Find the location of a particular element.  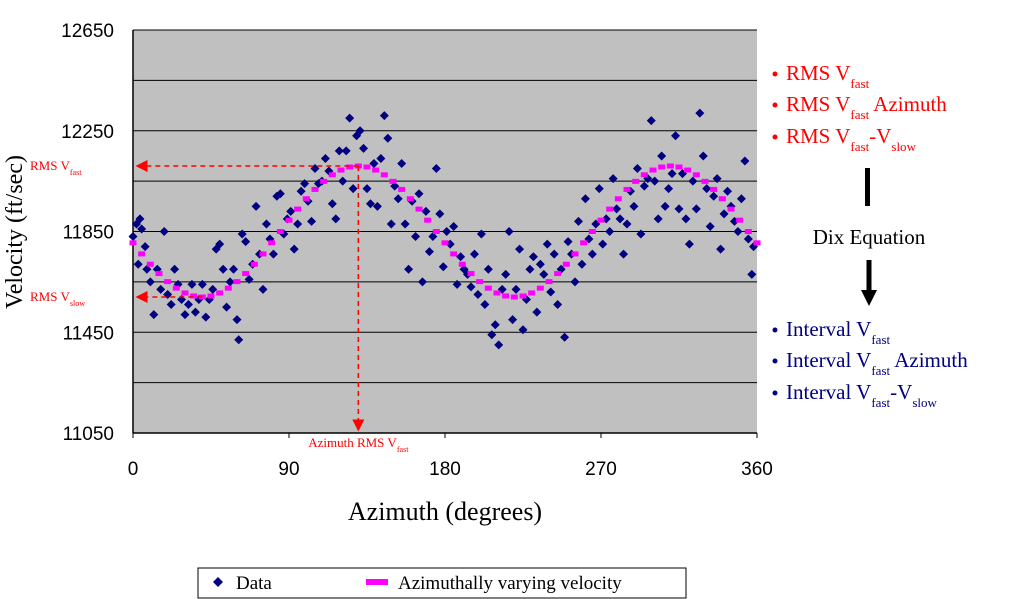

text-part: Azimuth is located at coordinates (908, 104).